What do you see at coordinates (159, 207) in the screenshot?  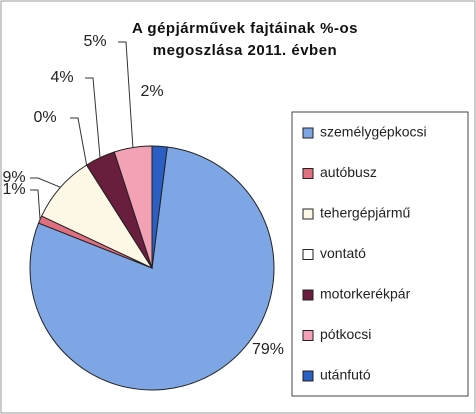 I see `pie-slice` at bounding box center [159, 207].